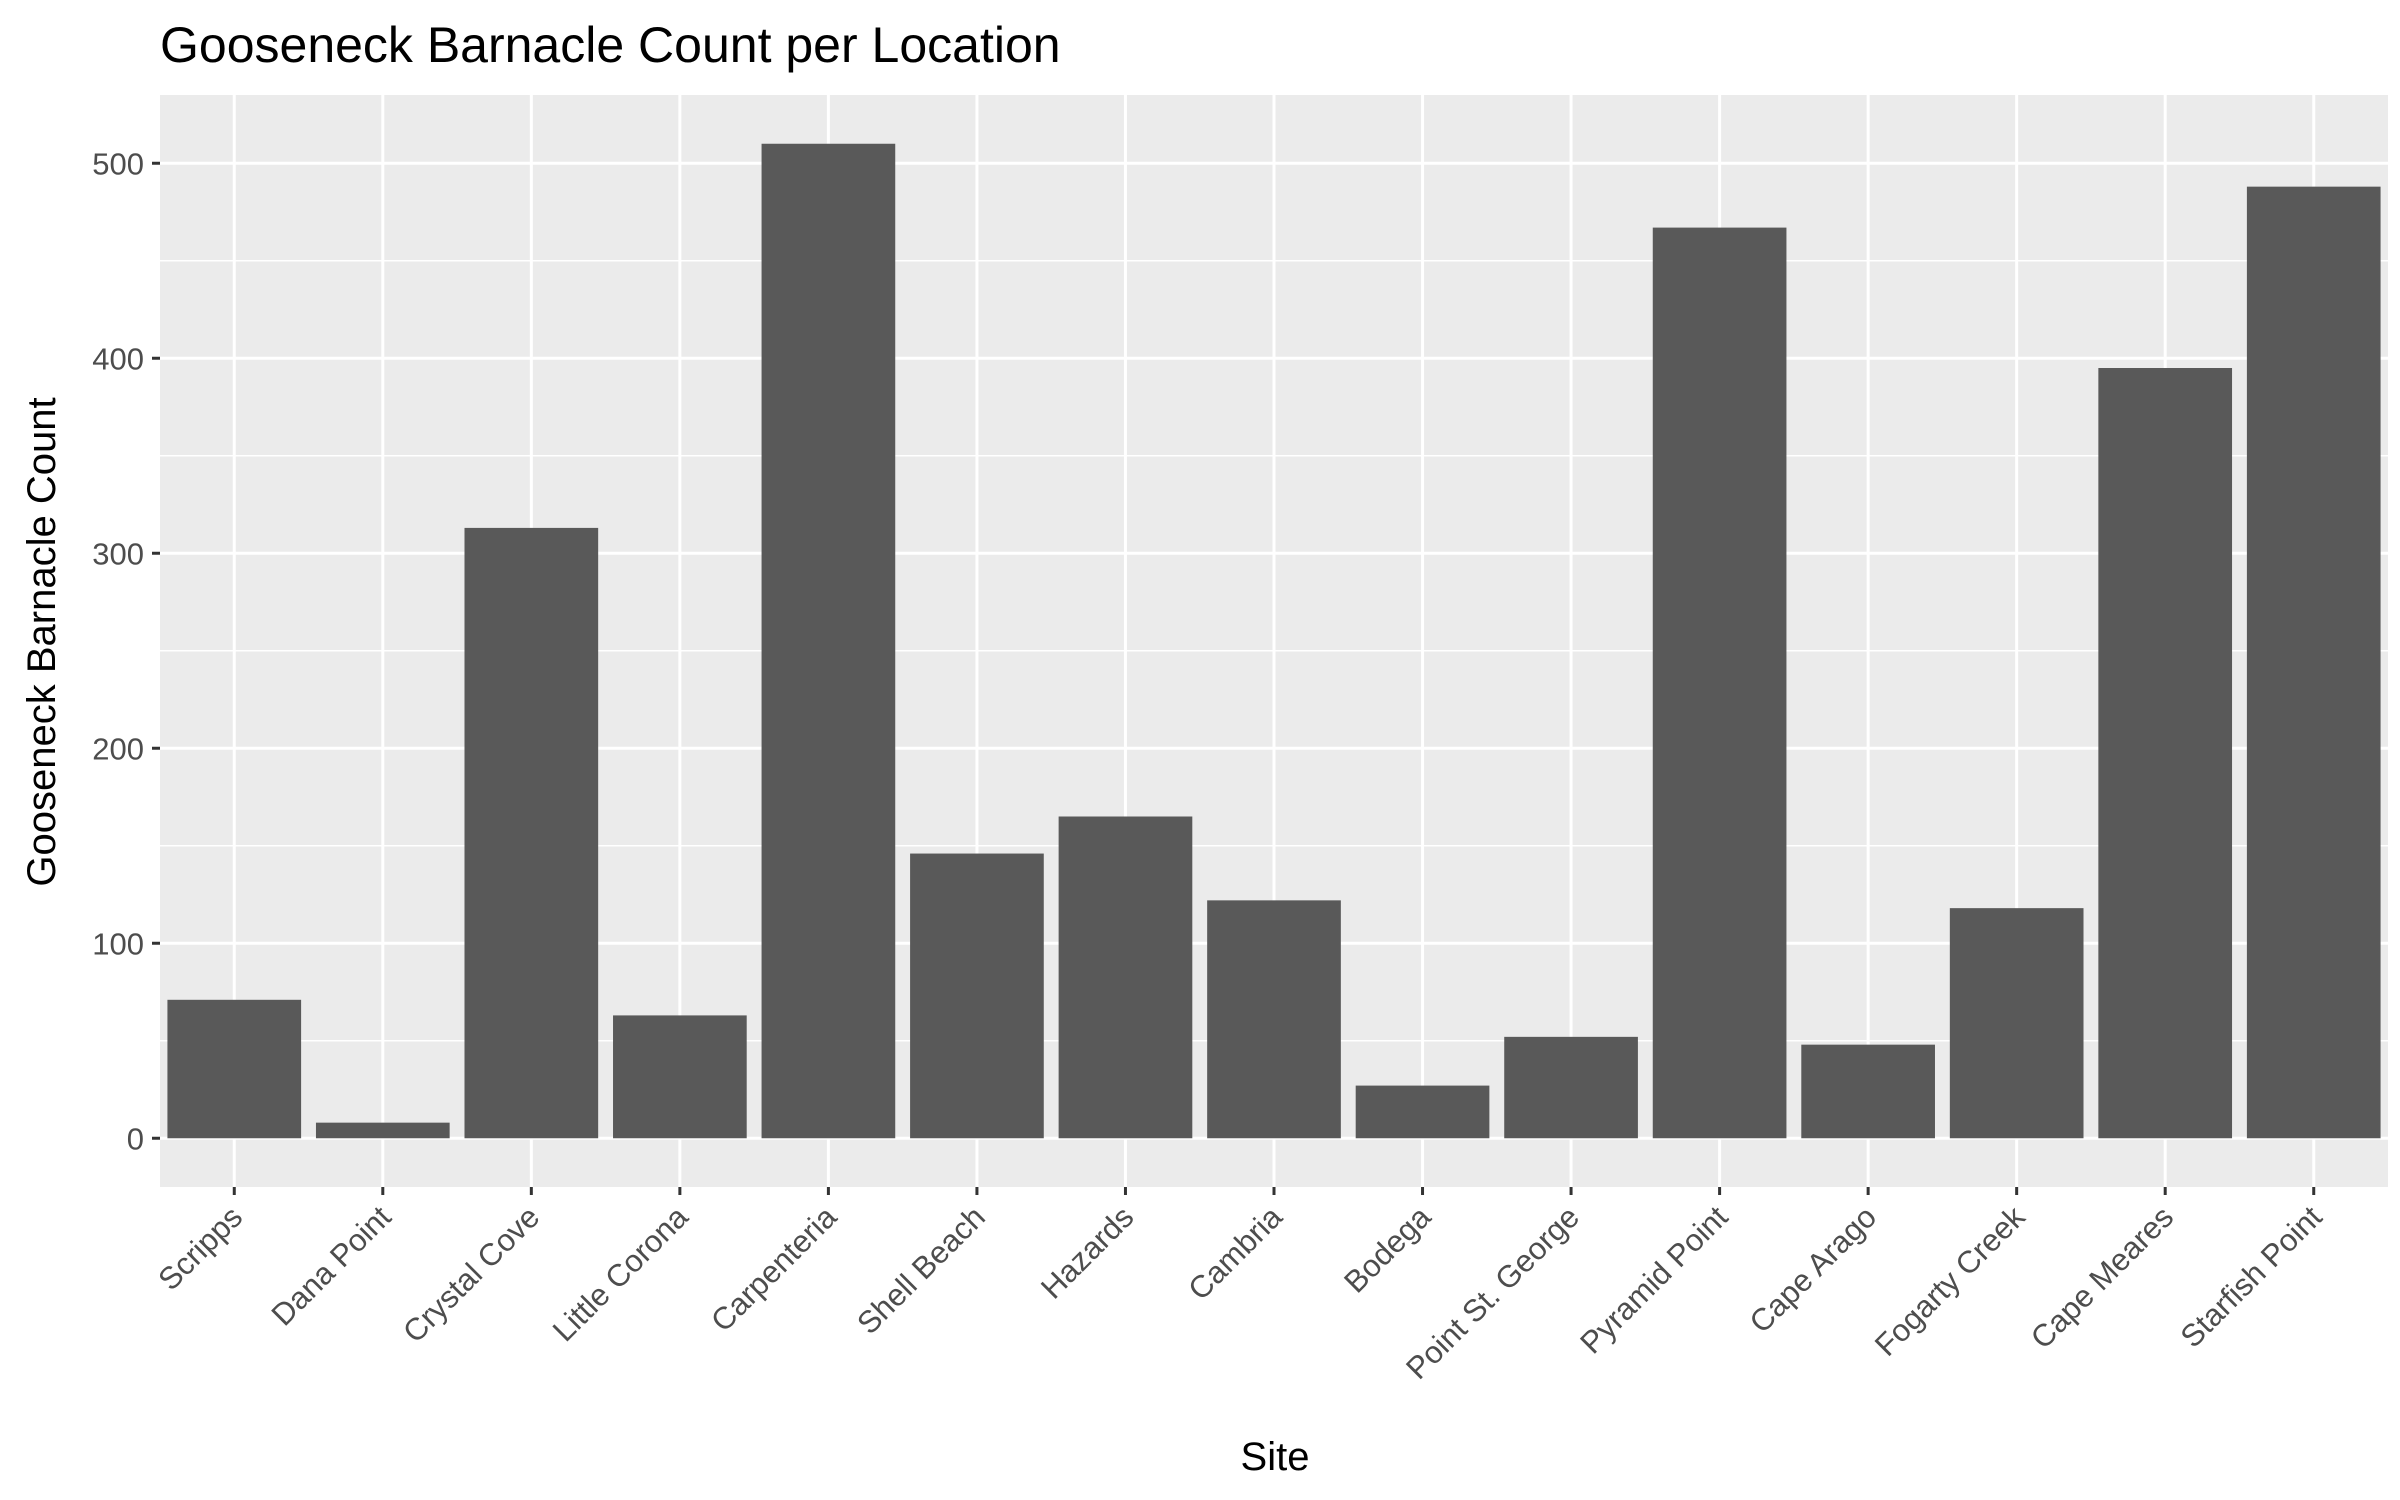 This screenshot has height=1500, width=2400. Describe the element at coordinates (234, 1069) in the screenshot. I see `bar-scripps` at that location.